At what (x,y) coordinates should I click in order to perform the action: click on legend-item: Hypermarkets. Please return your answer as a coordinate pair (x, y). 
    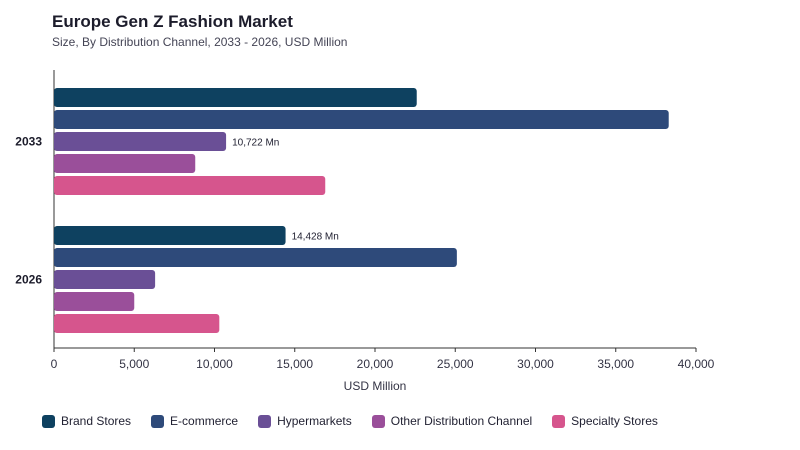
    Looking at the image, I should click on (305, 421).